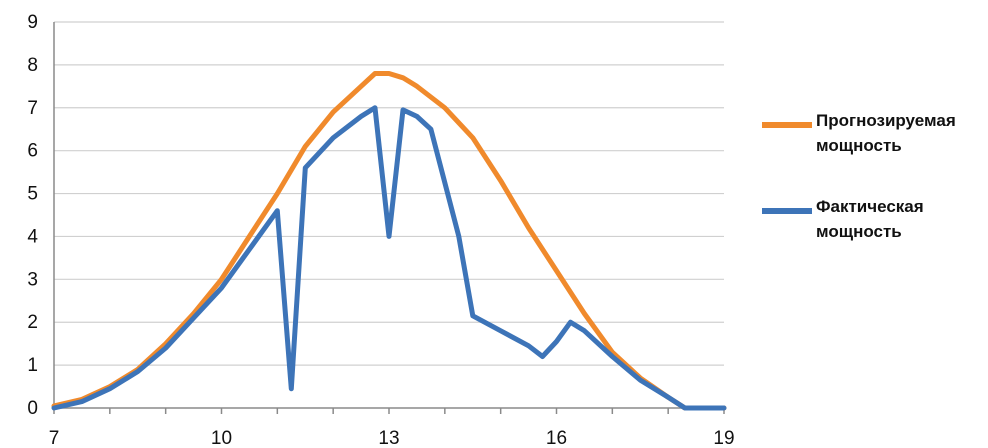 The height and width of the screenshot is (448, 988). What do you see at coordinates (723, 438) in the screenshot?
I see `x-tick-label-19: 19` at bounding box center [723, 438].